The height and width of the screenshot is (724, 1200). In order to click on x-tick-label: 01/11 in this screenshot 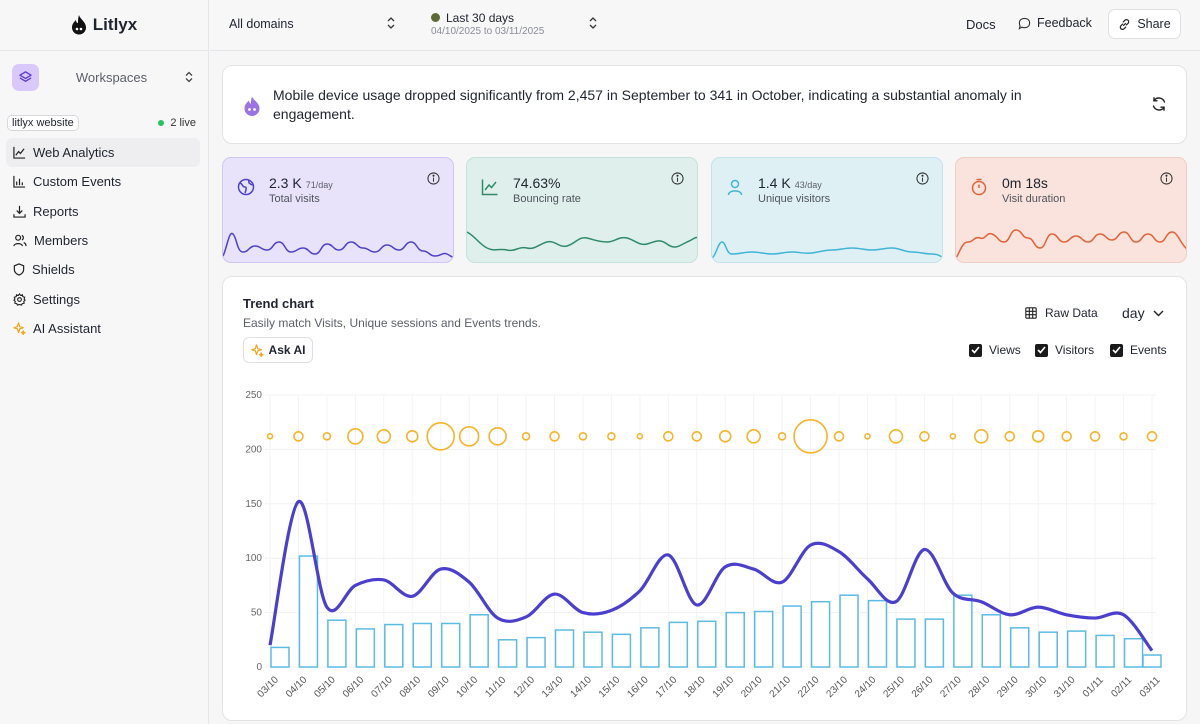, I will do `click(1093, 686)`.